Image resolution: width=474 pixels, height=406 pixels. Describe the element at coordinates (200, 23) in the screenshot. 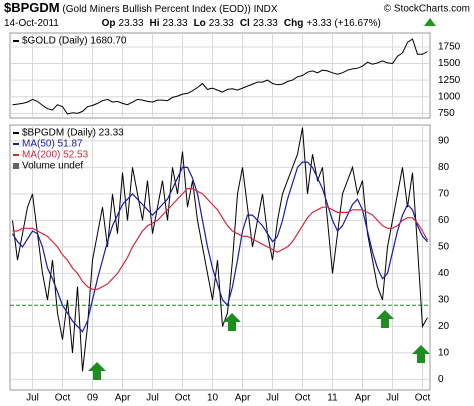

I see `quote-label: Lo` at that location.